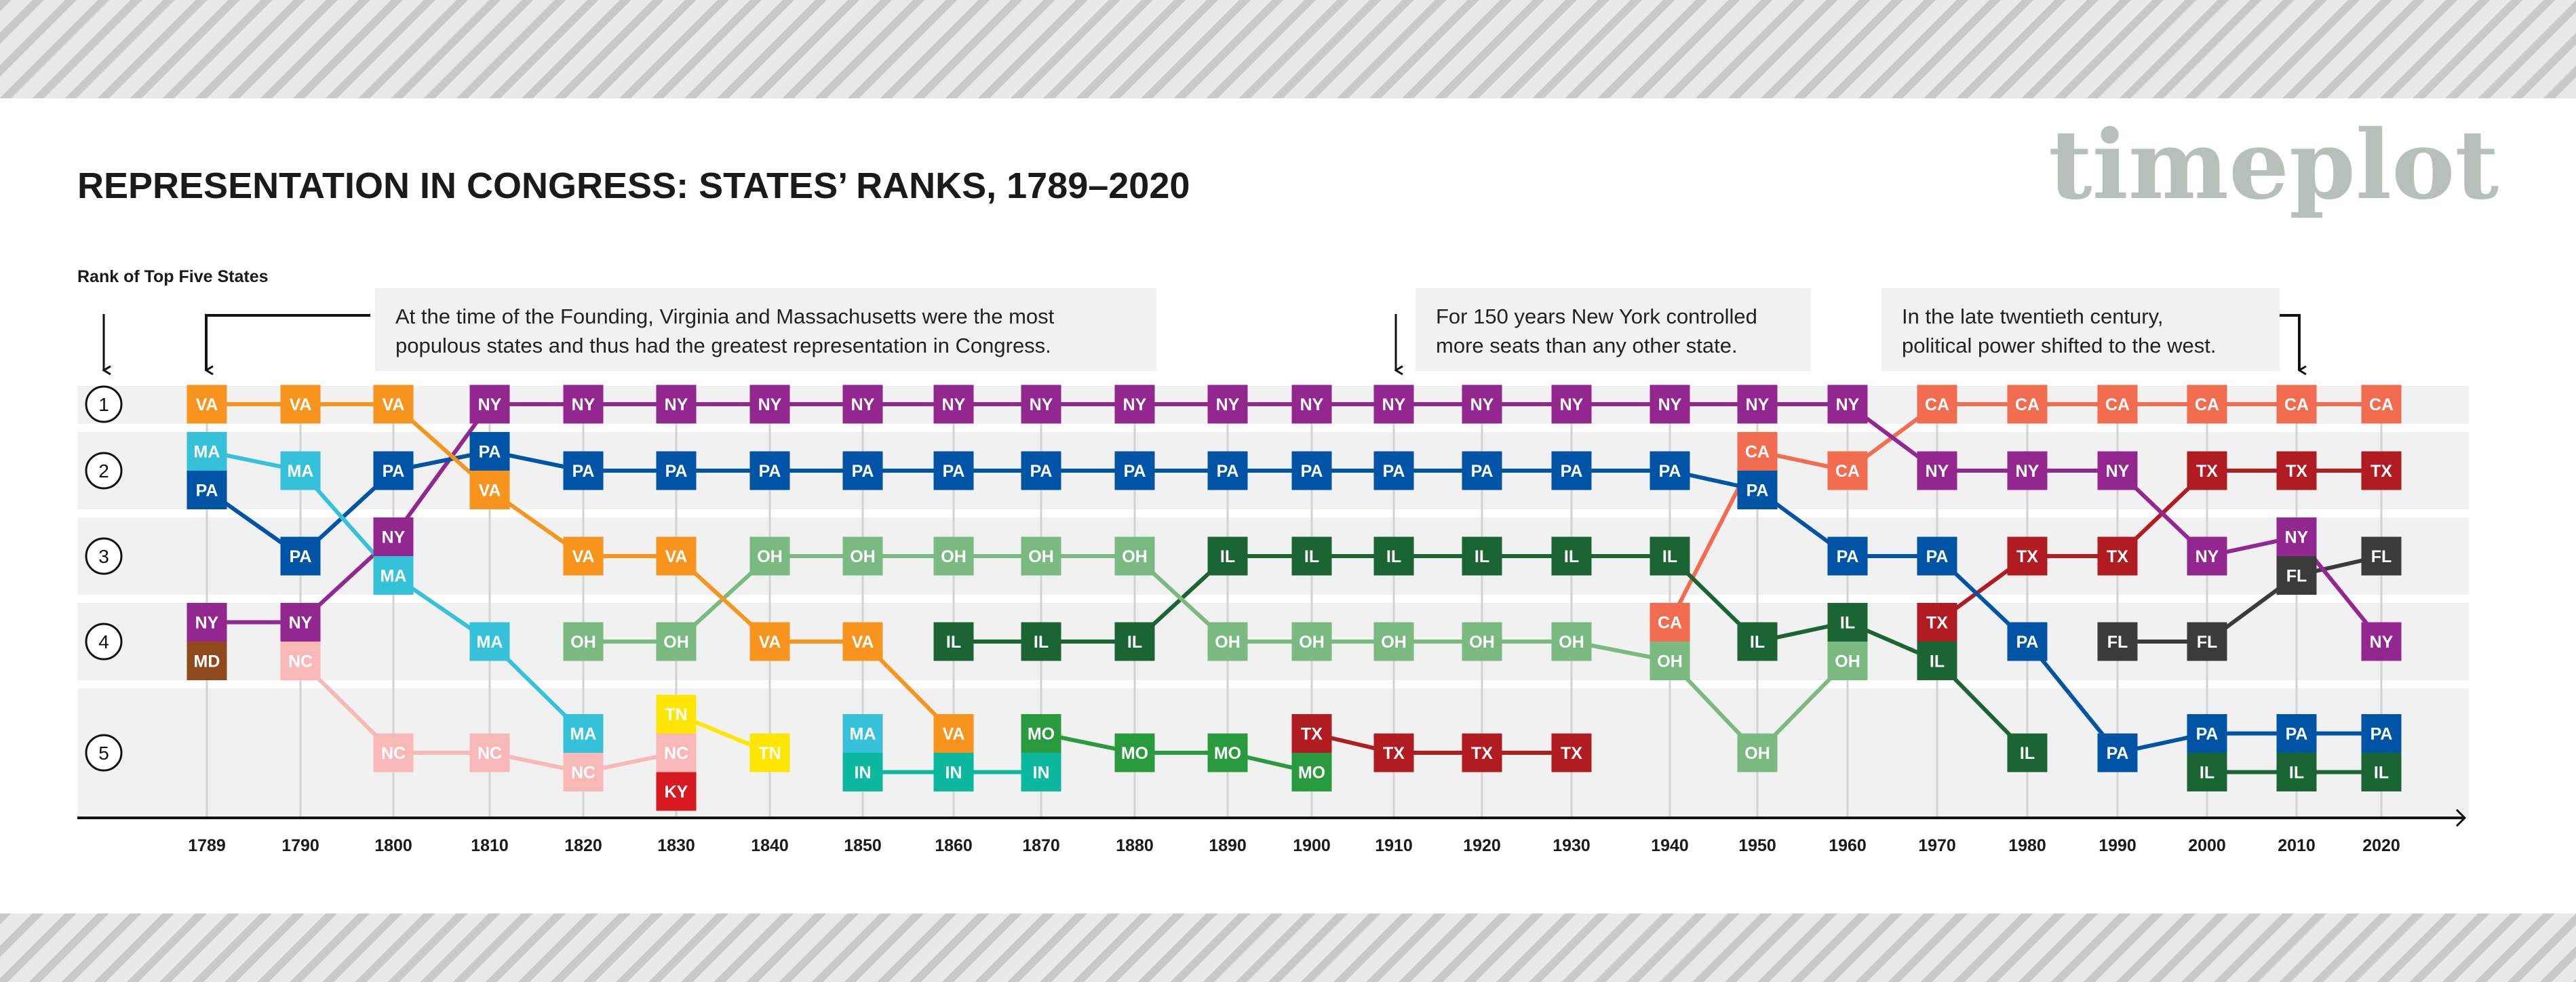 This screenshot has height=982, width=2576. Describe the element at coordinates (2117, 846) in the screenshot. I see `x-tick-label: 1990` at that location.